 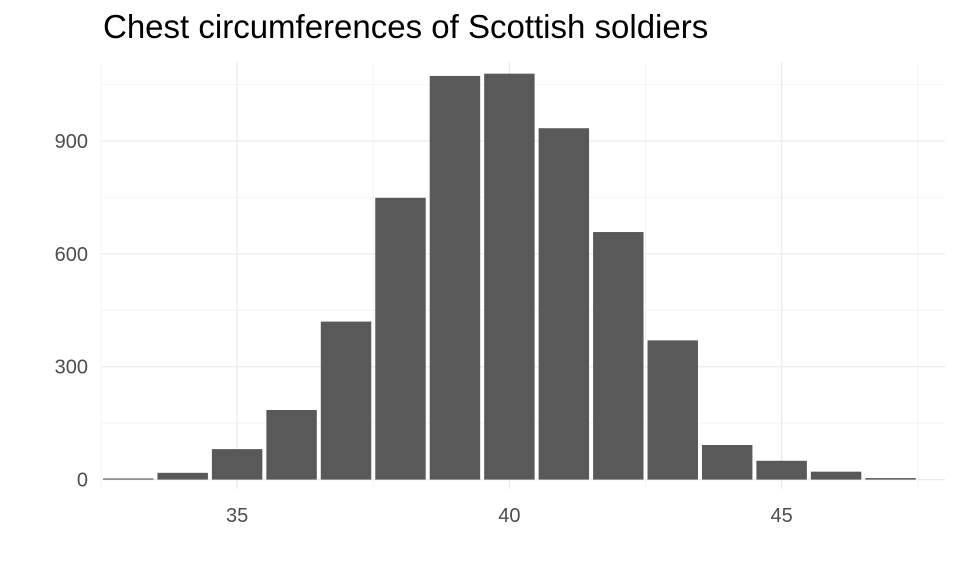 What do you see at coordinates (71, 311) in the screenshot?
I see `y-axis-ticks: 0 300 600 900` at bounding box center [71, 311].